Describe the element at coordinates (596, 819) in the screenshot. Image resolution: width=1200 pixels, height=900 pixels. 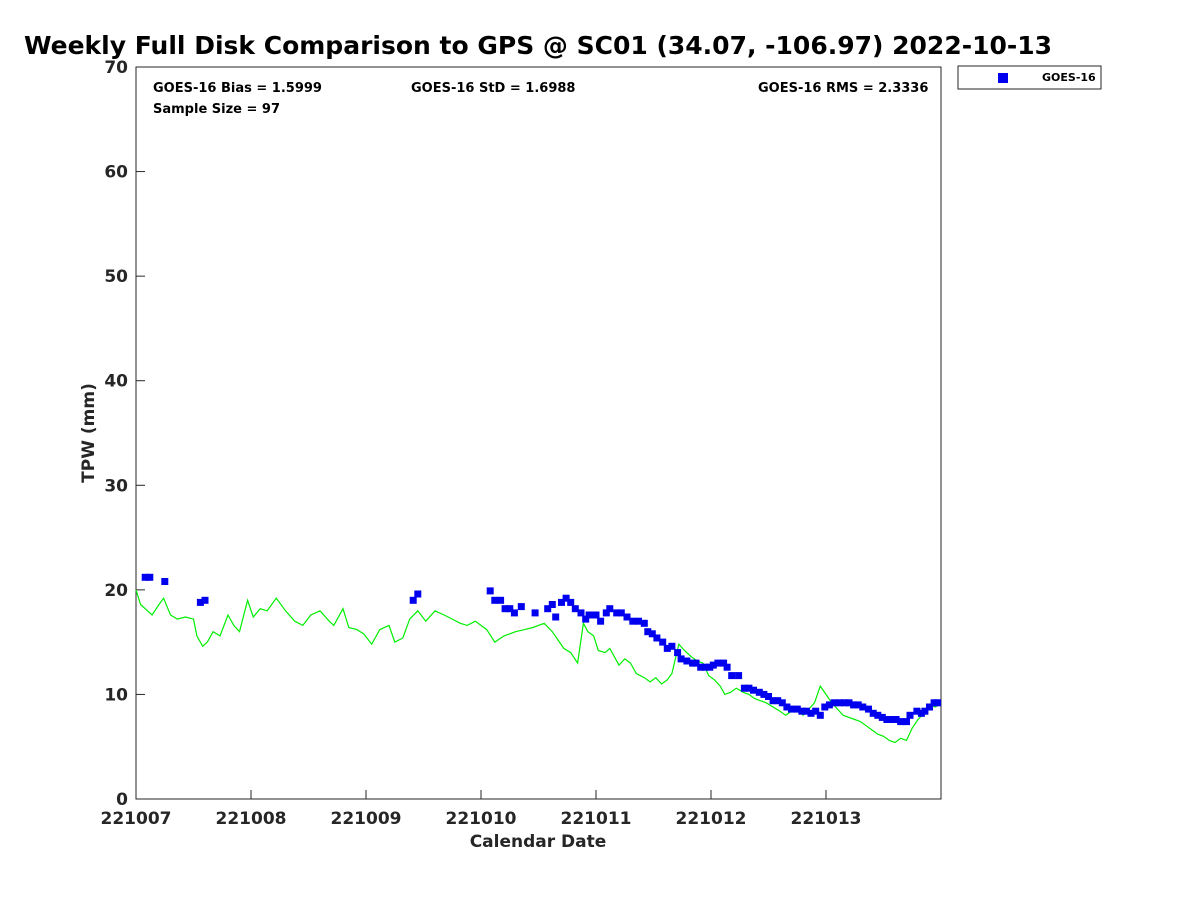
I see `x-tick-label: 221011` at that location.